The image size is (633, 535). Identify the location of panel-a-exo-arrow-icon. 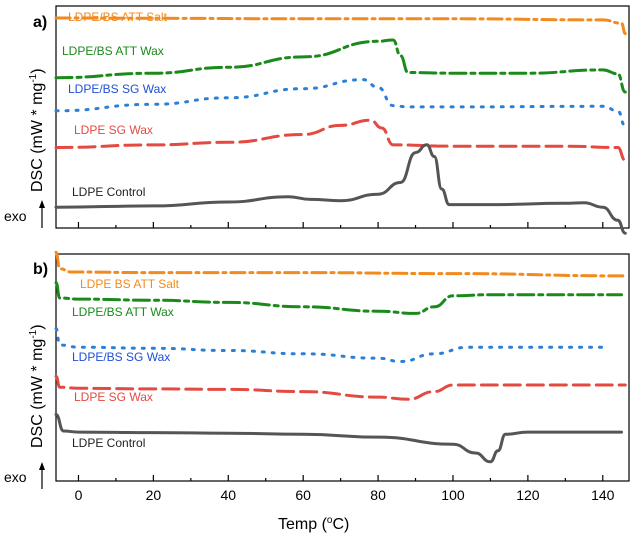
(42, 214).